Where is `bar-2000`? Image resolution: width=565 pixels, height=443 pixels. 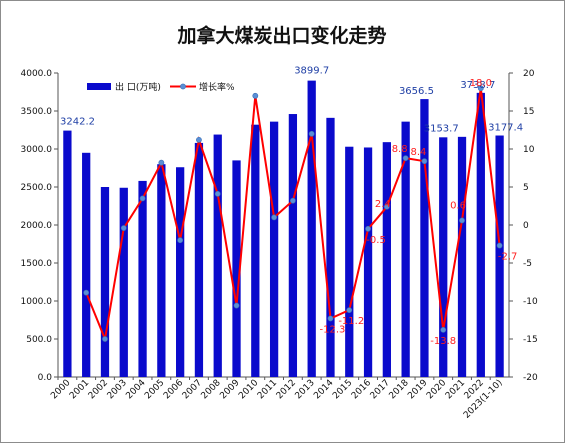
bar-2000 is located at coordinates (67, 253).